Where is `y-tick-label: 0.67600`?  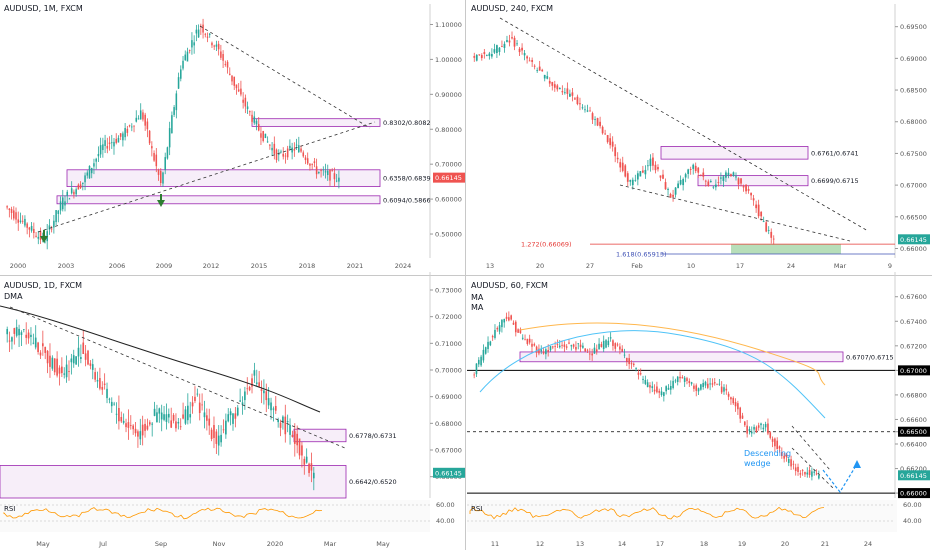 y-tick-label: 0.67600 is located at coordinates (913, 297).